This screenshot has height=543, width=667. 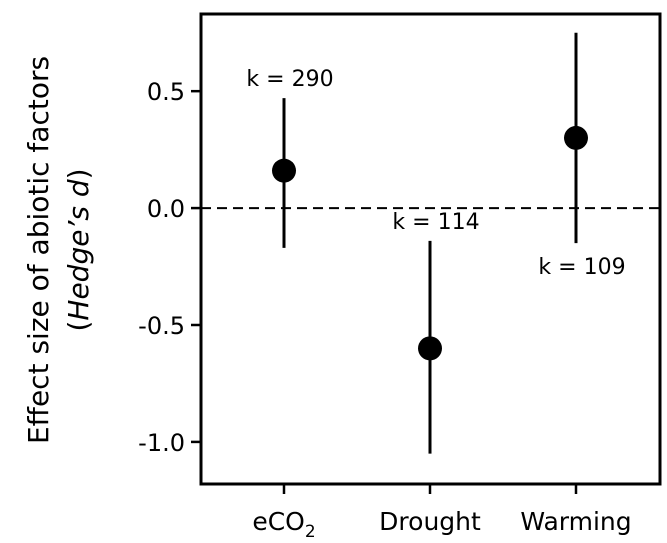 What do you see at coordinates (581, 267) in the screenshot?
I see `sample-size-label: k = 109` at bounding box center [581, 267].